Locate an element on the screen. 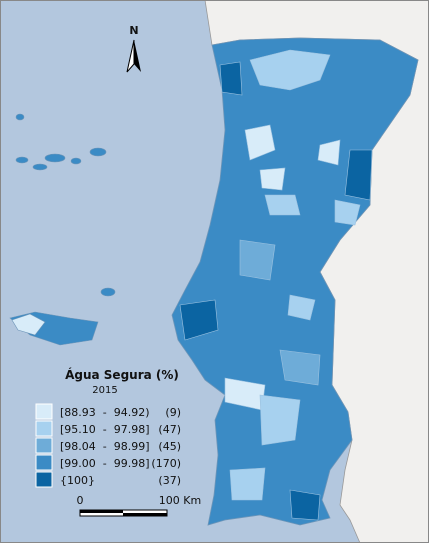 This screenshot has width=429, height=543. islands is located at coordinates (62, 229).